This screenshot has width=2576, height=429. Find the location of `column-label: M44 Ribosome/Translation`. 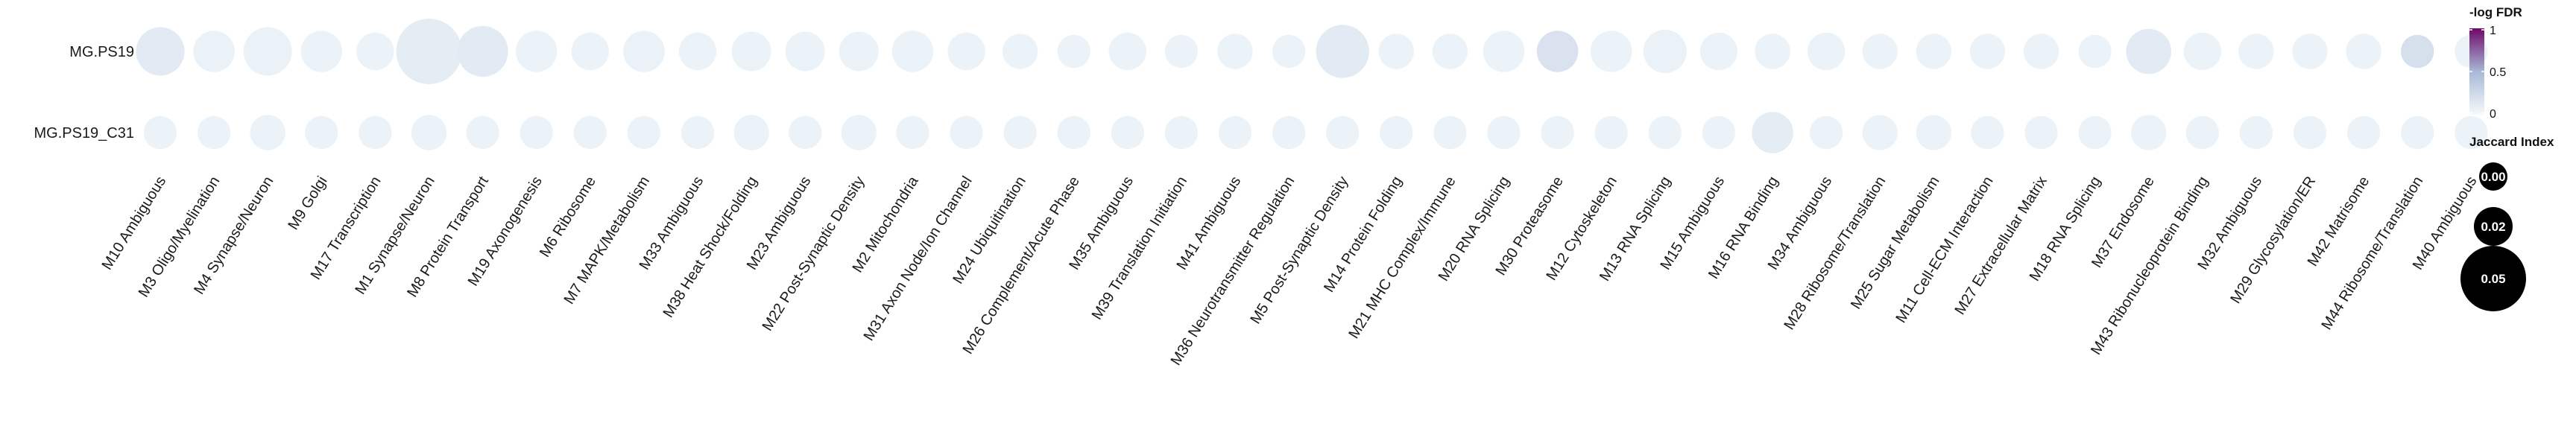

column-label: M44 Ribosome/Translation is located at coordinates (2373, 253).